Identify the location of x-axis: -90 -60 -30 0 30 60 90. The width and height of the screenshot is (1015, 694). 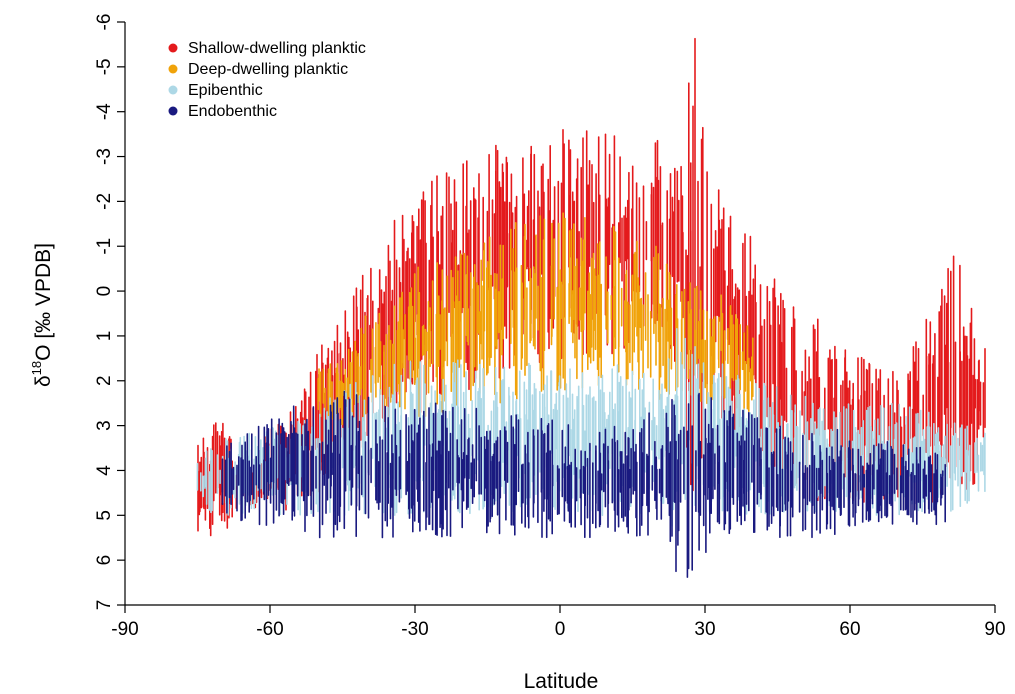
(558, 622).